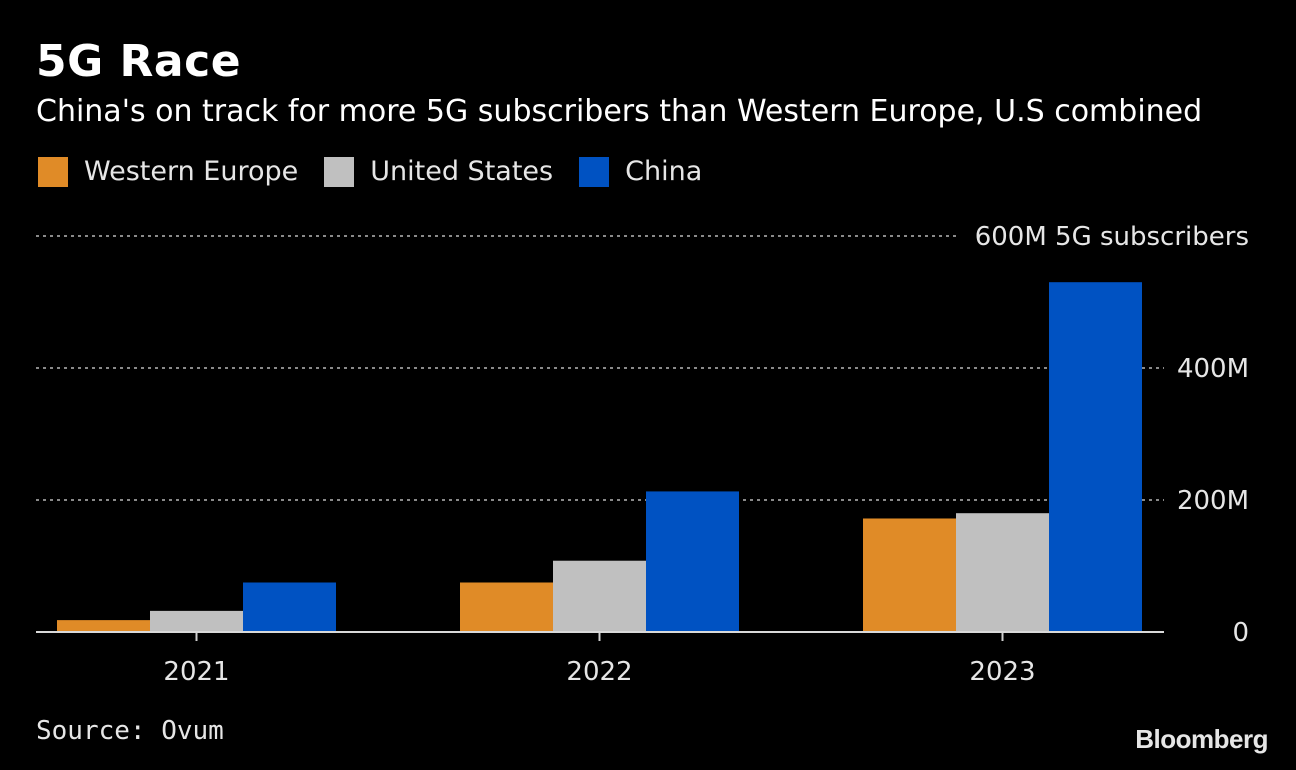 This screenshot has height=770, width=1296. I want to click on chart-title: 5G Race, so click(139, 61).